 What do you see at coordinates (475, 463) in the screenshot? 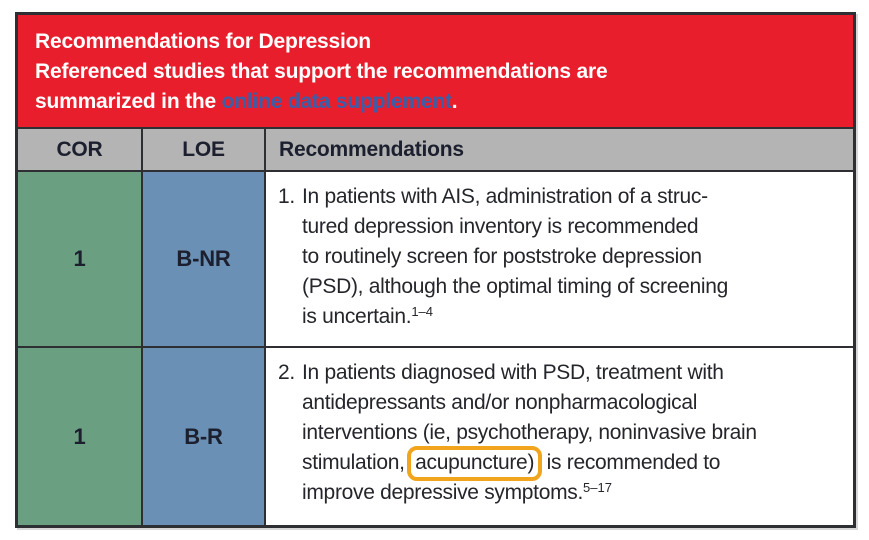
I see `acupuncture-highlight-box: acupuncture)` at bounding box center [475, 463].